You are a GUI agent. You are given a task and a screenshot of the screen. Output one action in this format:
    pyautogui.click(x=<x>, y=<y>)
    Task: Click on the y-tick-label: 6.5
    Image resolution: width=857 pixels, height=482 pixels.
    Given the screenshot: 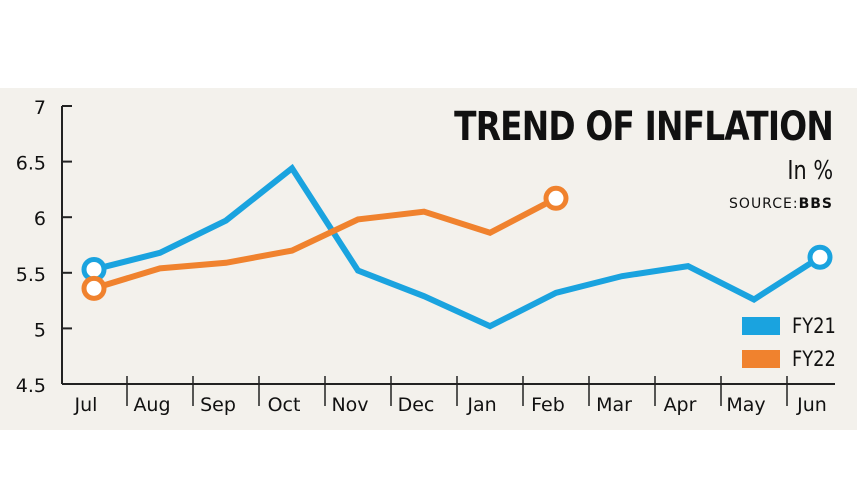 What is the action you would take?
    pyautogui.click(x=31, y=164)
    